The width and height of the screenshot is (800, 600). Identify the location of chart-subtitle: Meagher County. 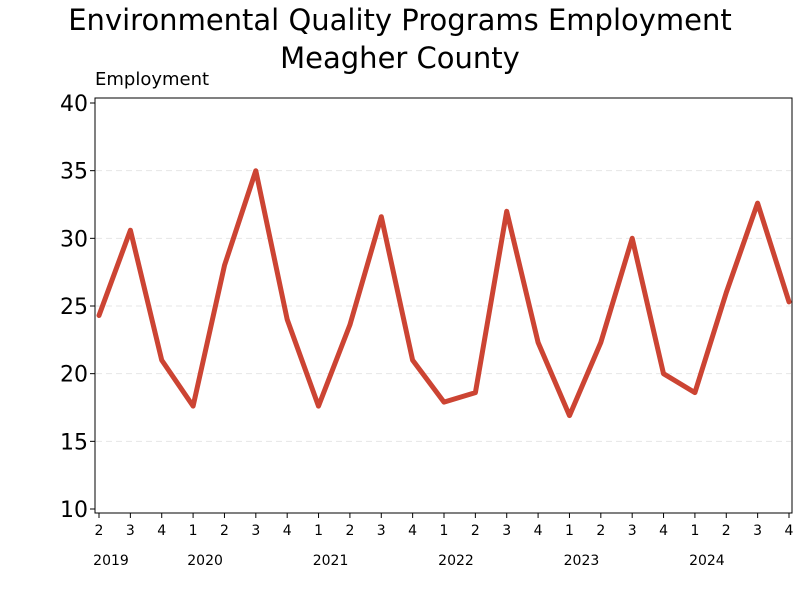
(400, 58).